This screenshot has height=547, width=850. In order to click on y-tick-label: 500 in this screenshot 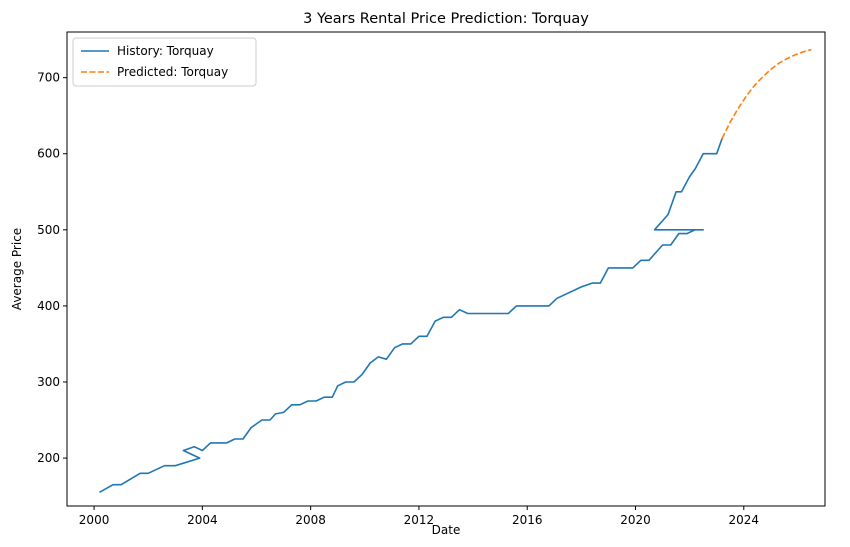, I will do `click(48, 230)`.